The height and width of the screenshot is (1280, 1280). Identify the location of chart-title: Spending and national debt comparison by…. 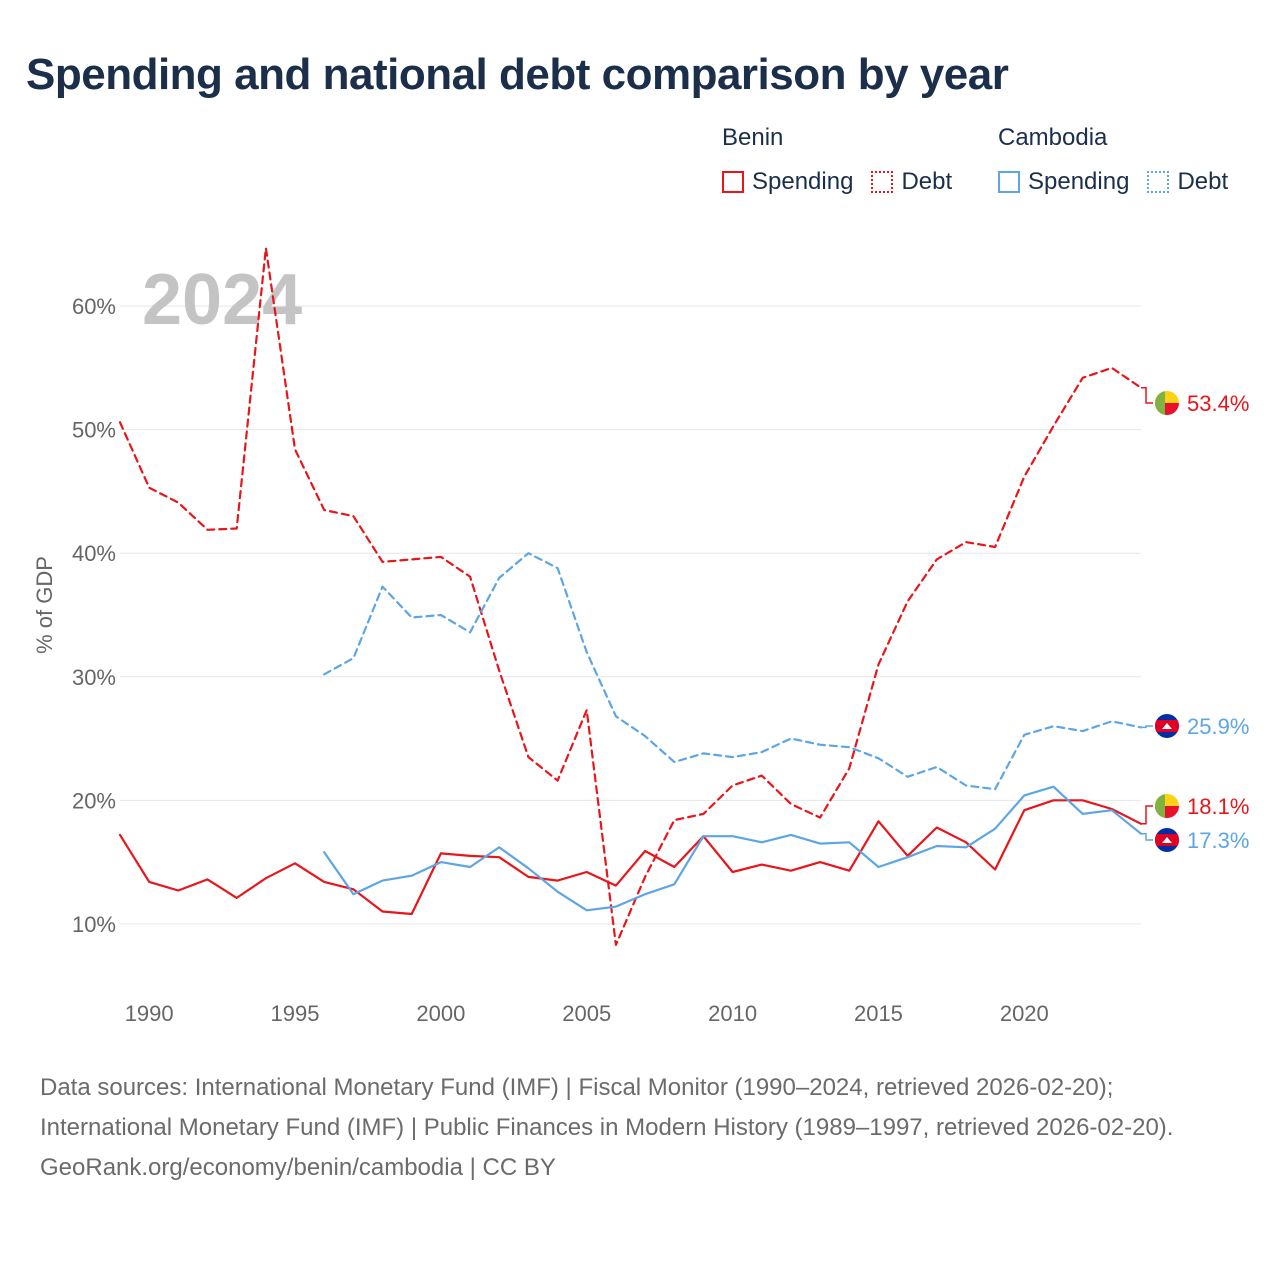
(517, 74).